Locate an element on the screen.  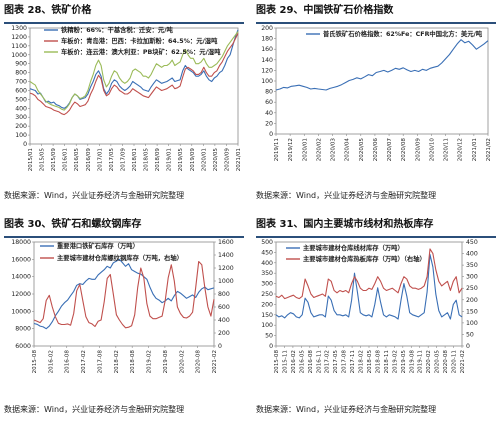
y-tick-label: 250 is located at coordinates (267, 294).